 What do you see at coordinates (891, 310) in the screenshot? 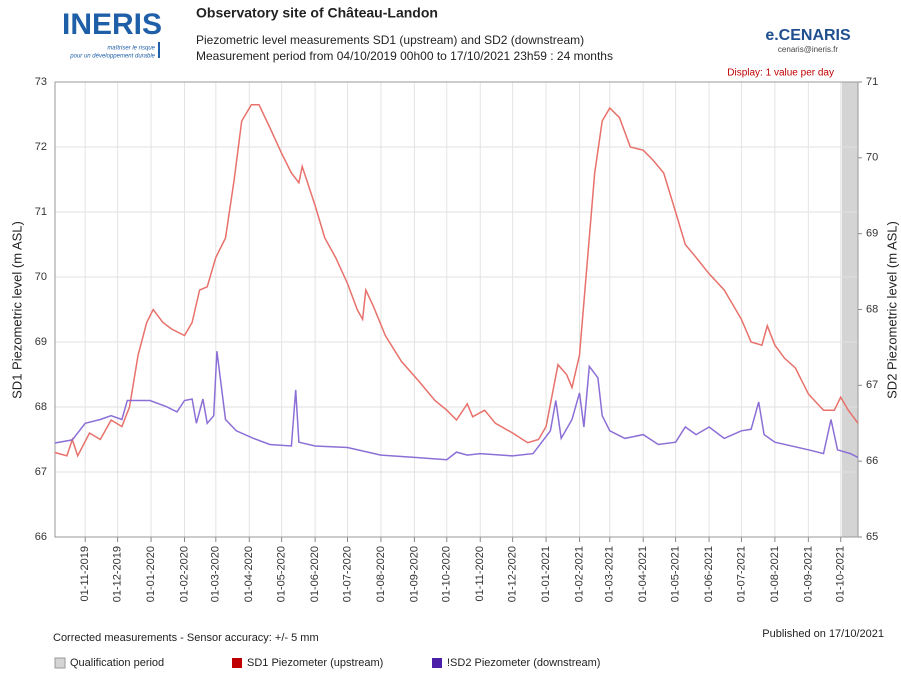
I see `y2-axis-title: SD2 Piezometric level (m ASL)` at bounding box center [891, 310].